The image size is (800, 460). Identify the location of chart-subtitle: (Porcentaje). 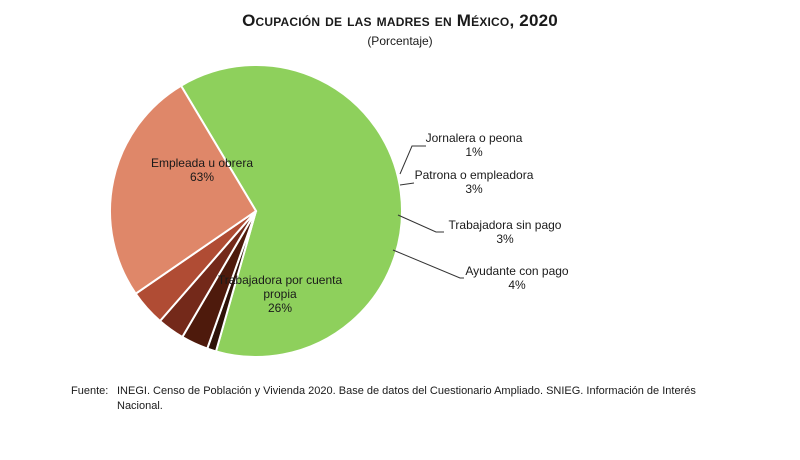
(400, 41).